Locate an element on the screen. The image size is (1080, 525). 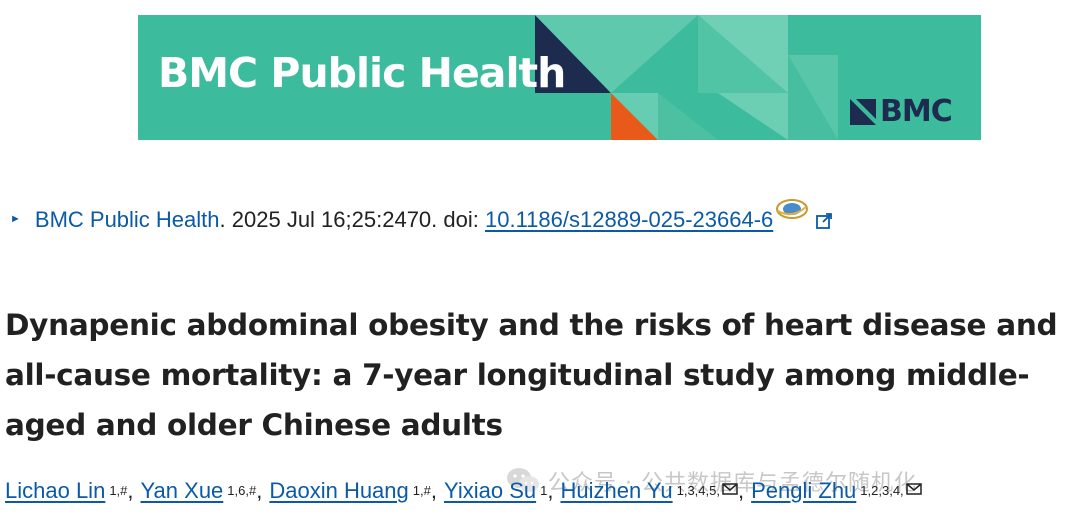
author-huizhen-yu: Huizhen Yu is located at coordinates (616, 490).